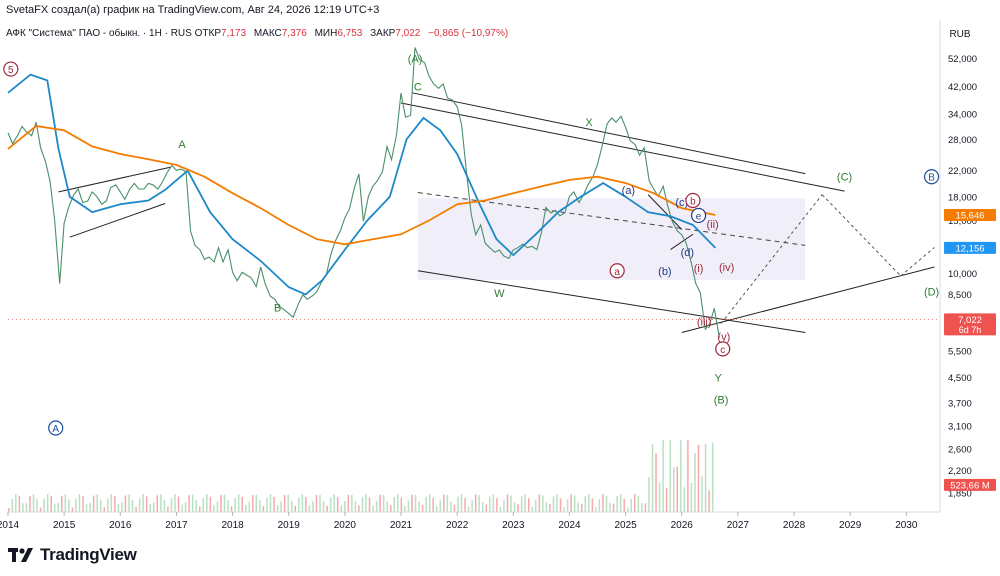 This screenshot has height=576, width=1000. Describe the element at coordinates (569, 525) in the screenshot. I see `x-tick-label: 2024` at that location.